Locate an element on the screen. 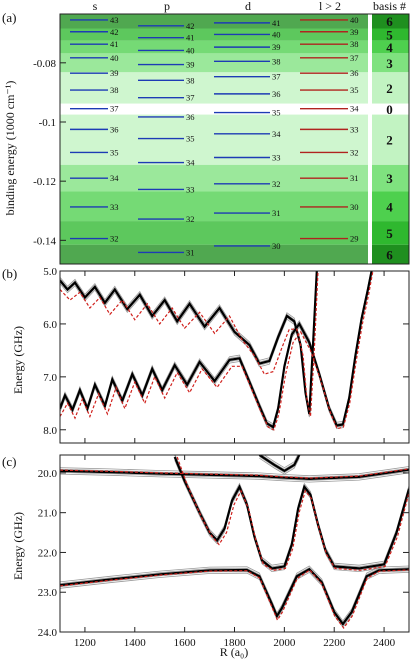 This screenshot has width=415, height=661. basis-header: basis # is located at coordinates (389, 6).